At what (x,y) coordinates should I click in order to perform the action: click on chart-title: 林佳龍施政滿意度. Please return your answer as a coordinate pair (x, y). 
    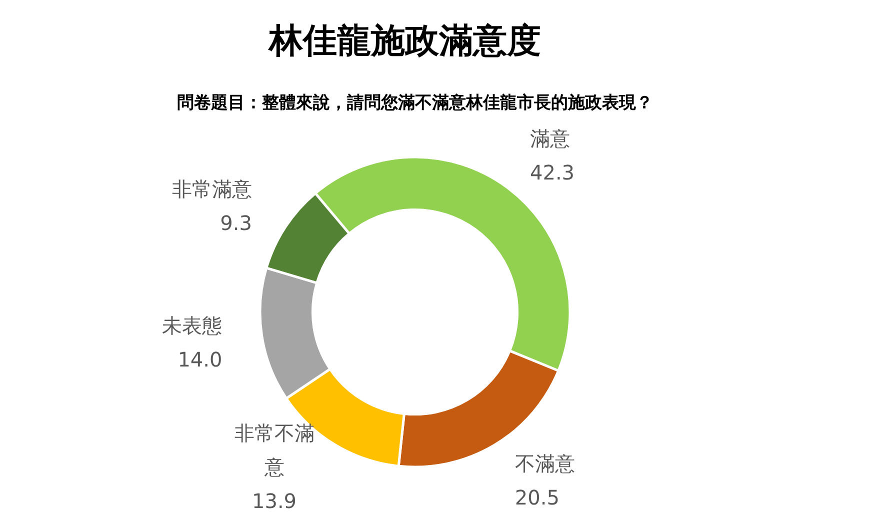
    Looking at the image, I should click on (404, 41).